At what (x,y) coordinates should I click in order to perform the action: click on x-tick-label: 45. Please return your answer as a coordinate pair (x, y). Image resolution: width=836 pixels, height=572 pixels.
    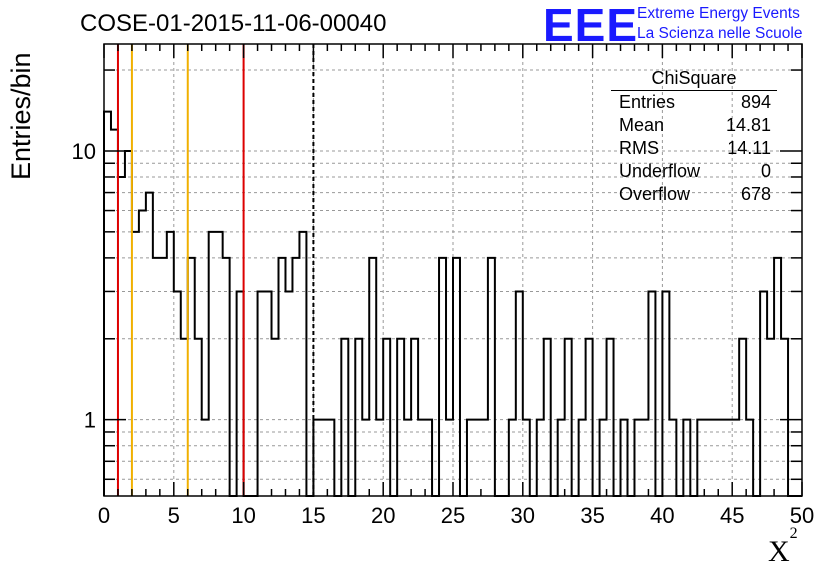
    Looking at the image, I should click on (732, 515).